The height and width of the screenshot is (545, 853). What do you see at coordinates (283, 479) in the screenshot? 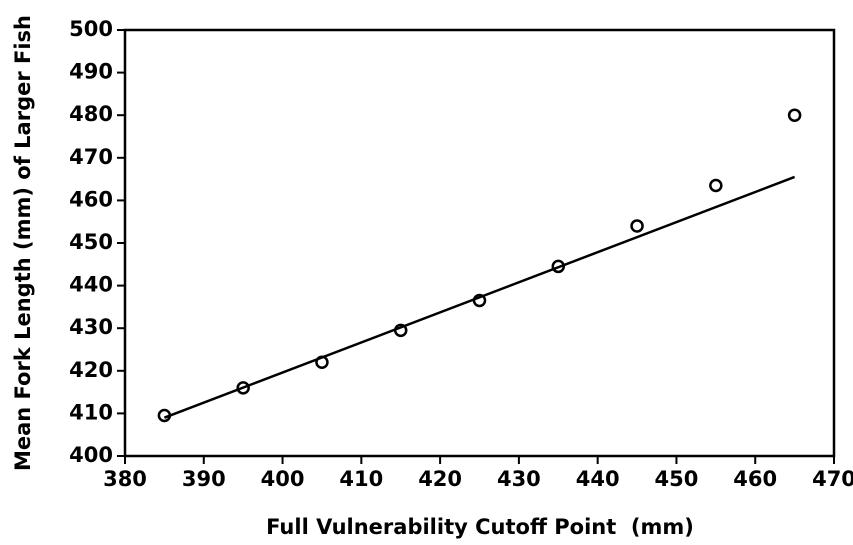
I see `x-tick-label: 400` at bounding box center [283, 479].